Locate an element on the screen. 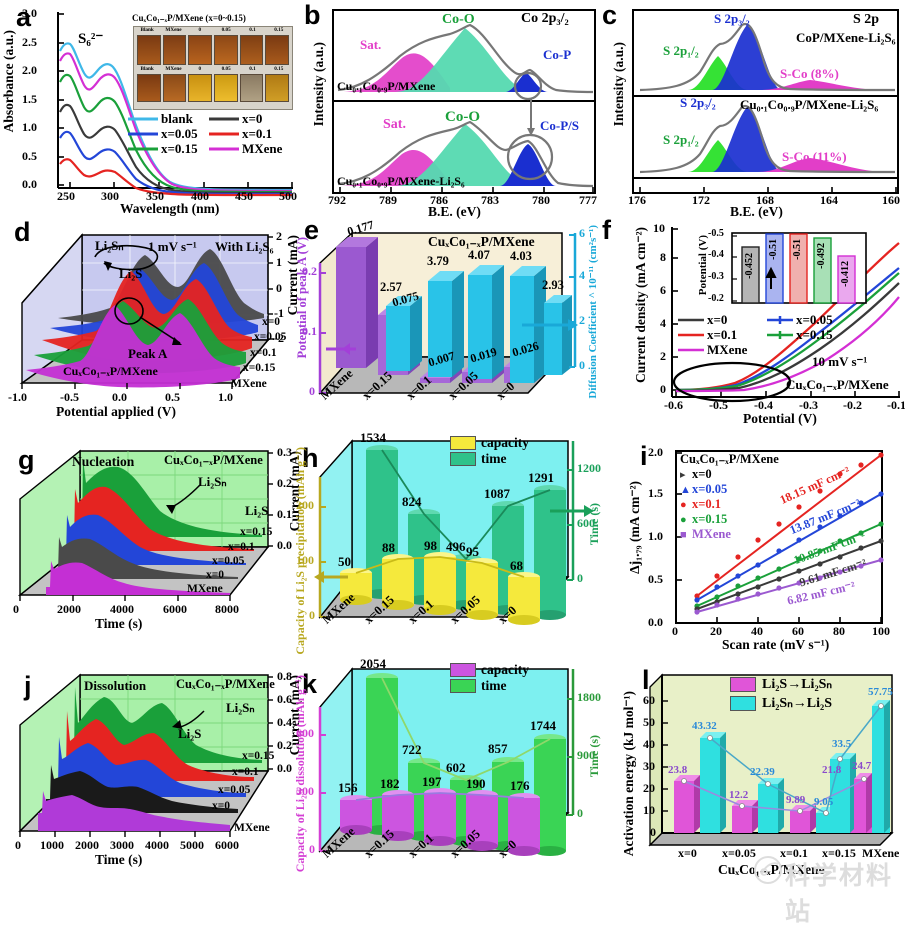  panel-l-cat-x01: x=0.1 is located at coordinates (794, 853).